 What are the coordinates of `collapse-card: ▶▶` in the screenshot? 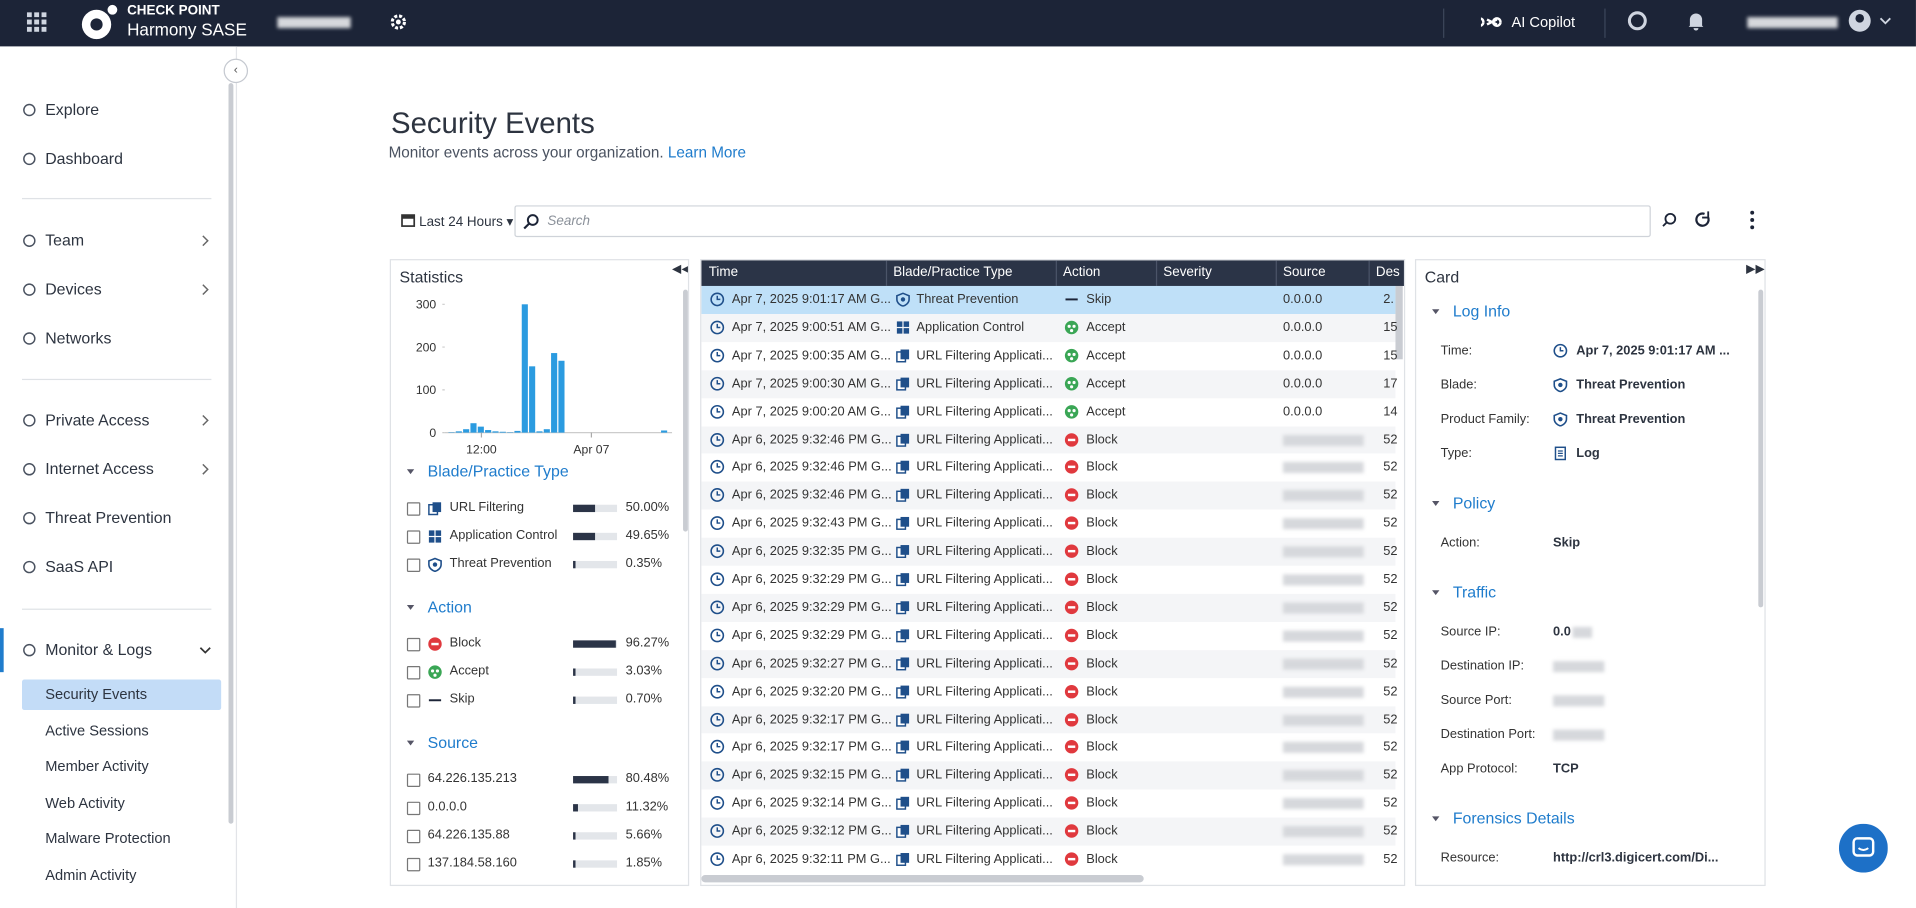 It's located at (1755, 269).